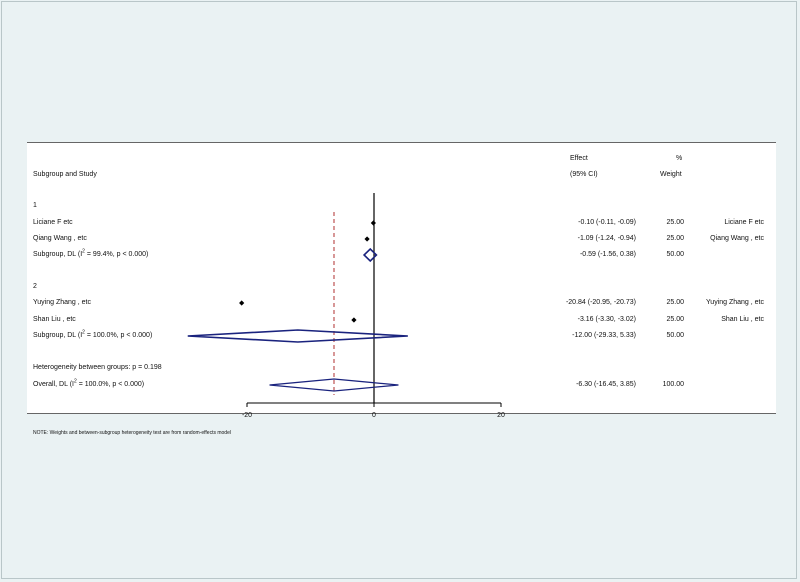 This screenshot has width=800, height=582. Describe the element at coordinates (62, 302) in the screenshot. I see `study-label: Yuying Zhang , etc` at that location.